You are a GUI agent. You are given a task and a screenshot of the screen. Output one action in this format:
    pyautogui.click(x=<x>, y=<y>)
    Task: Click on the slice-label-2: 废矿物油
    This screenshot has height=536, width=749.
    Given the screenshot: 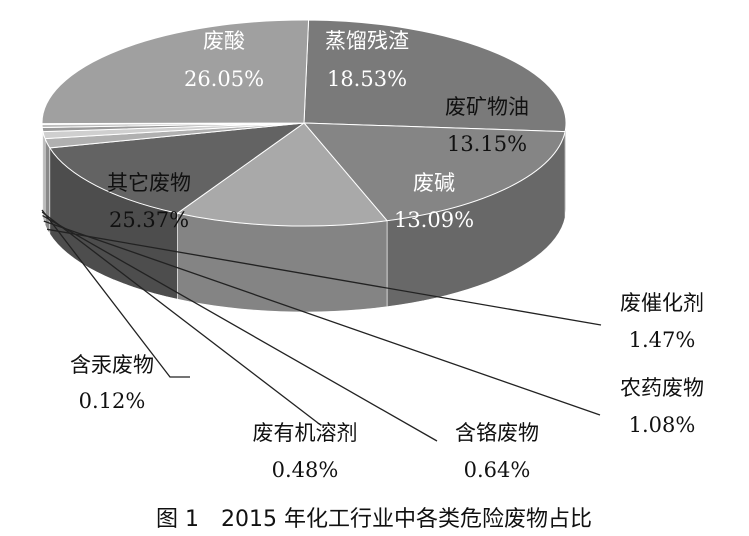 What is the action you would take?
    pyautogui.click(x=487, y=107)
    